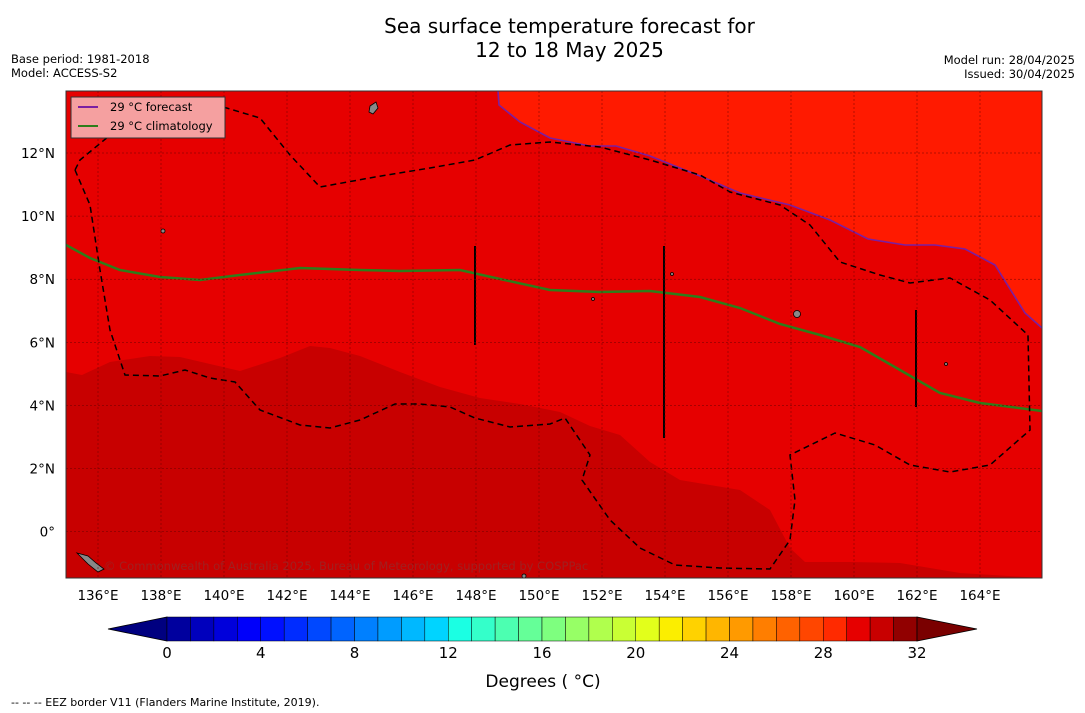 This screenshot has height=713, width=1085. Describe the element at coordinates (727, 596) in the screenshot. I see `lon-label: 156°E` at that location.